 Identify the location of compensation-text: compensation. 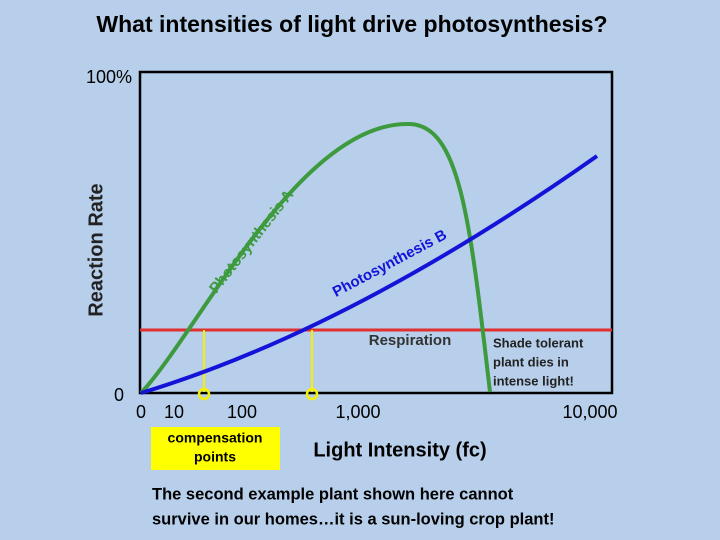
(215, 438).